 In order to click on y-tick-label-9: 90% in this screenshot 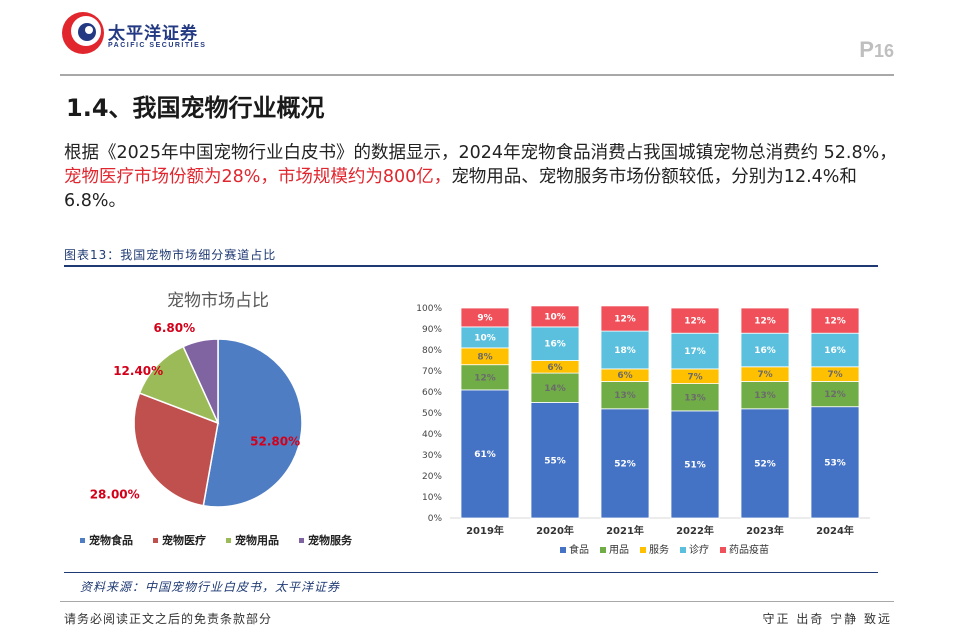, I will do `click(432, 330)`.